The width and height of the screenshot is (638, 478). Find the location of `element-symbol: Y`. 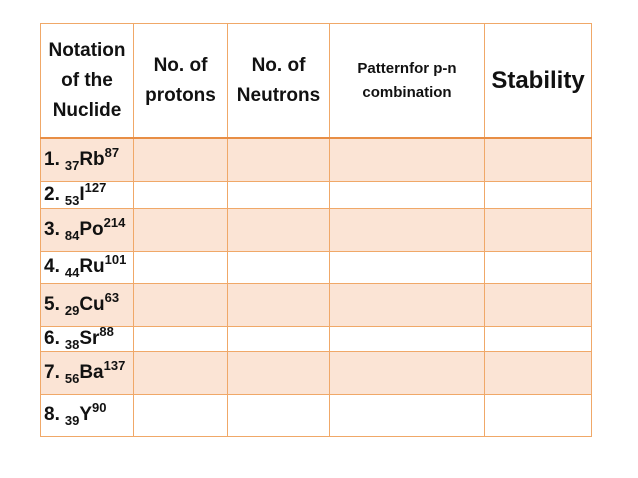

element-symbol: Y is located at coordinates (86, 414).